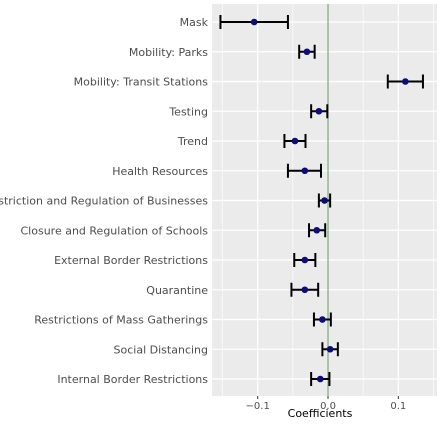  I want to click on y-tick-label: Trend, so click(192, 141).